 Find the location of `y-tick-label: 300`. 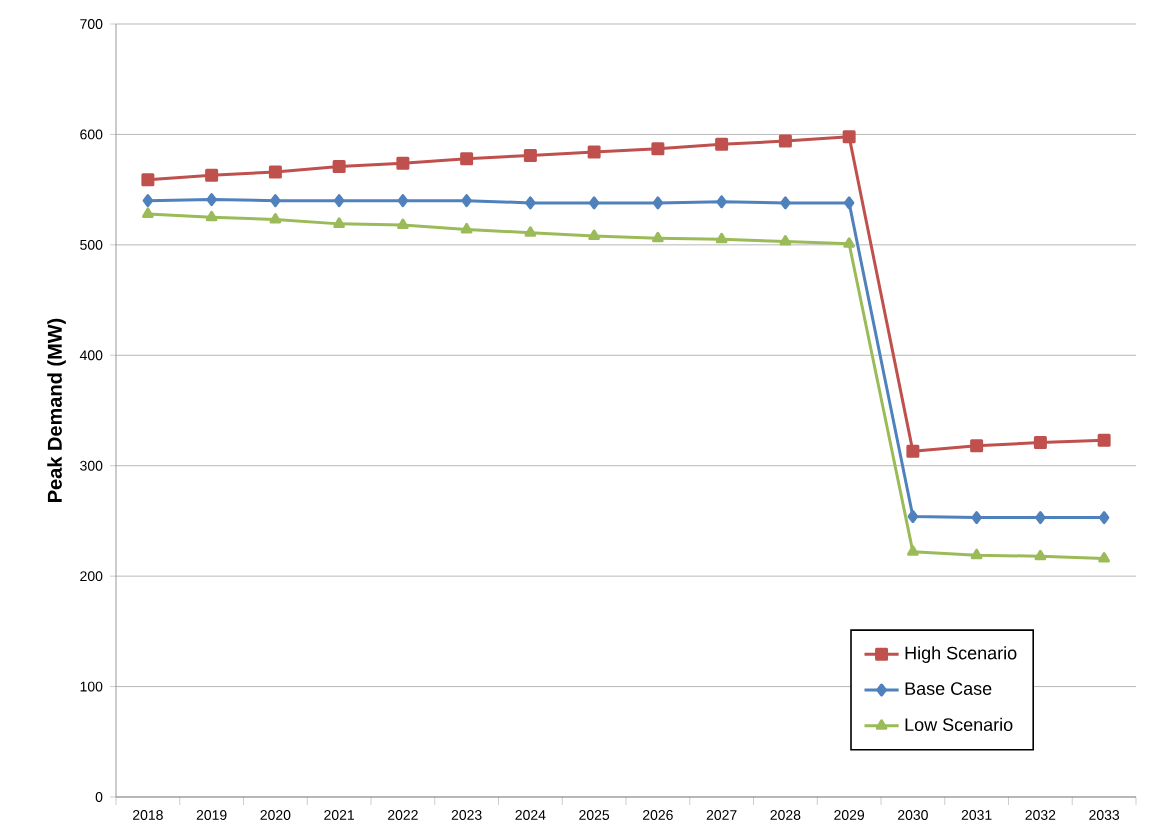

y-tick-label: 300 is located at coordinates (91, 465).